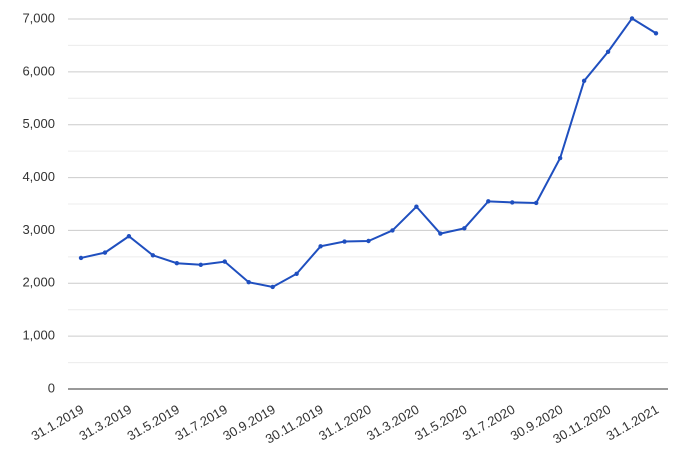 The width and height of the screenshot is (680, 452). Describe the element at coordinates (38, 229) in the screenshot. I see `y-tick-label: 3,000` at that location.